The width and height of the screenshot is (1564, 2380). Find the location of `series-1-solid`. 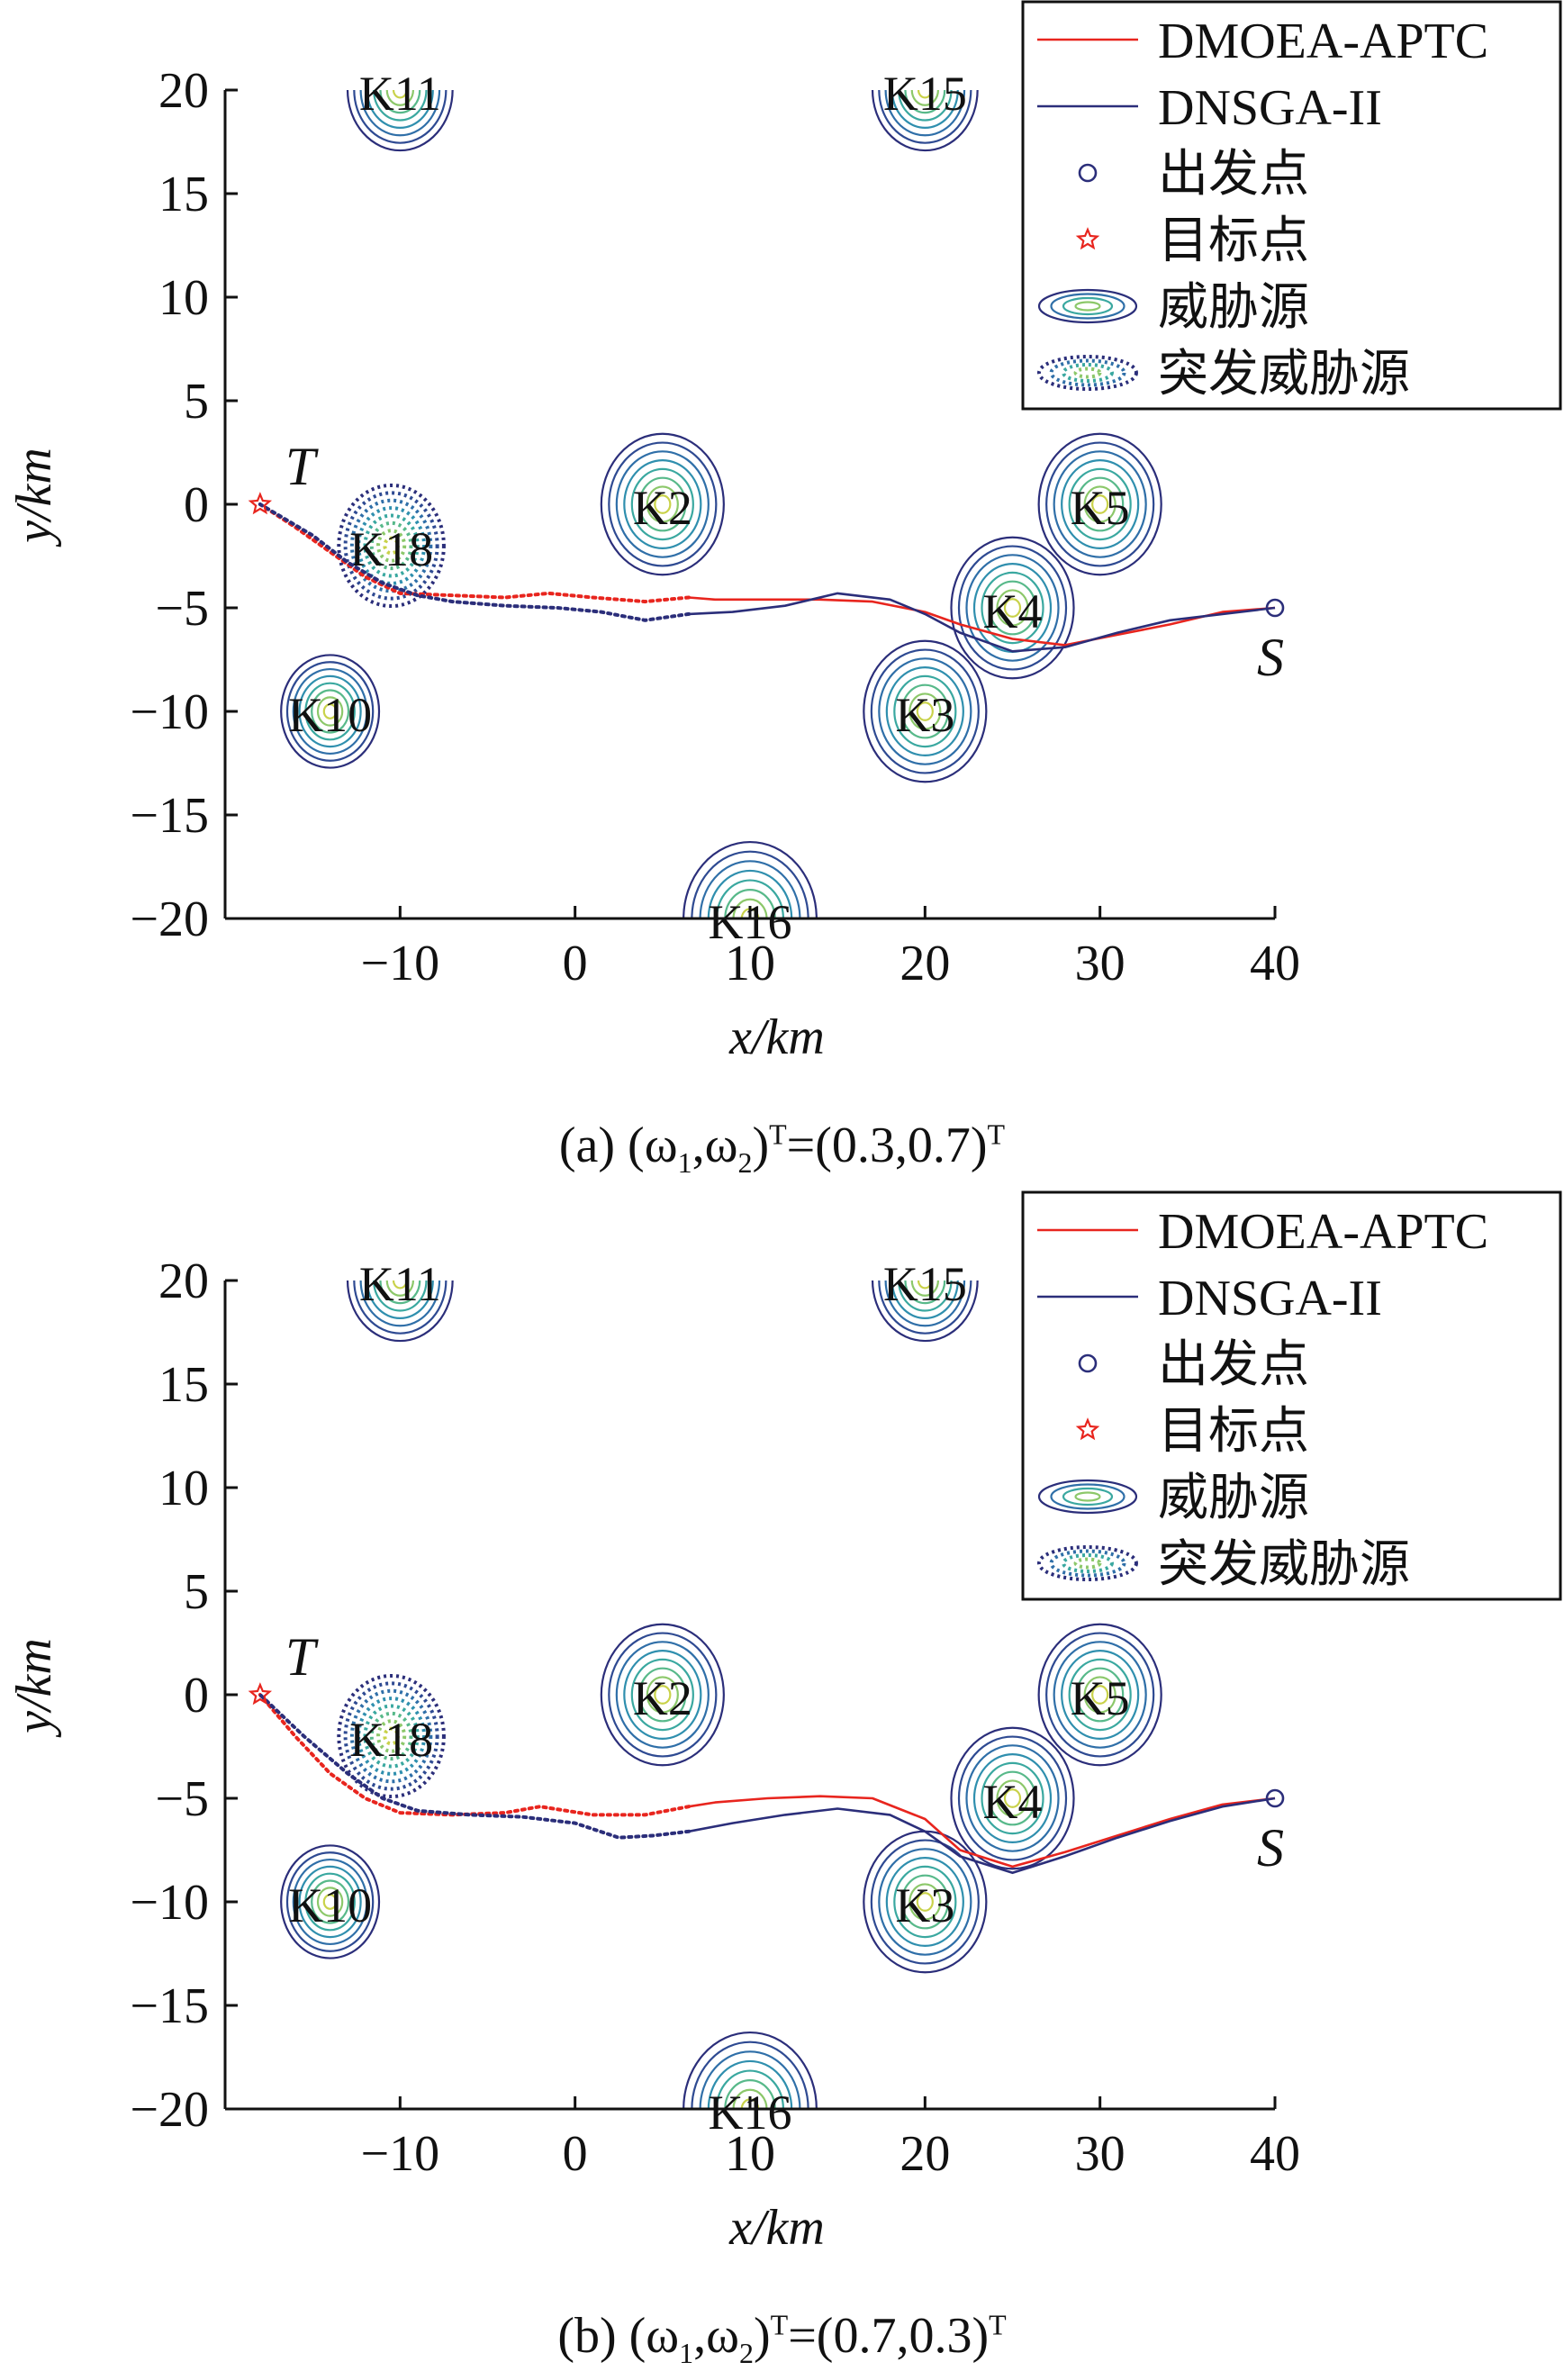

series-1-solid is located at coordinates (982, 1835).